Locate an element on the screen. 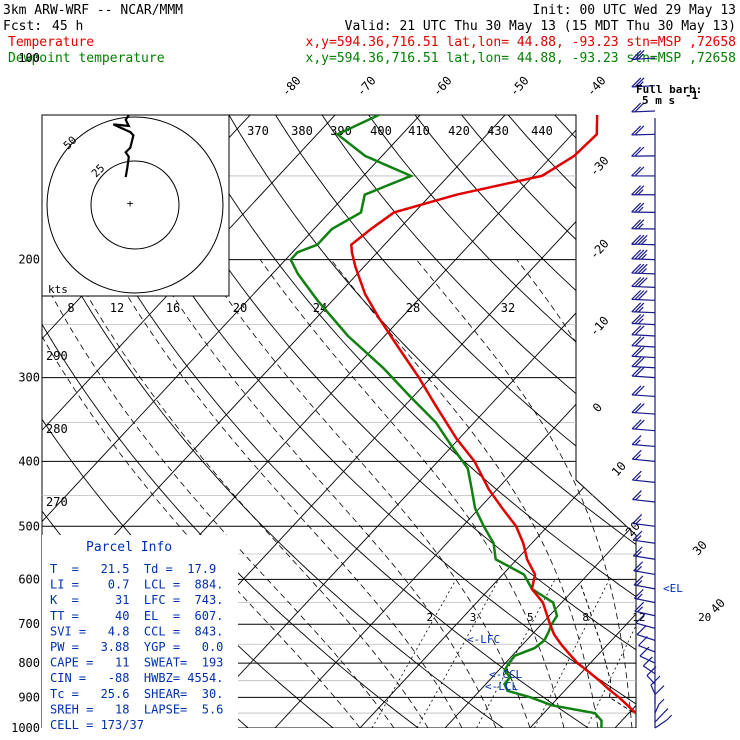  speed-tick-8: 8 is located at coordinates (70, 308).